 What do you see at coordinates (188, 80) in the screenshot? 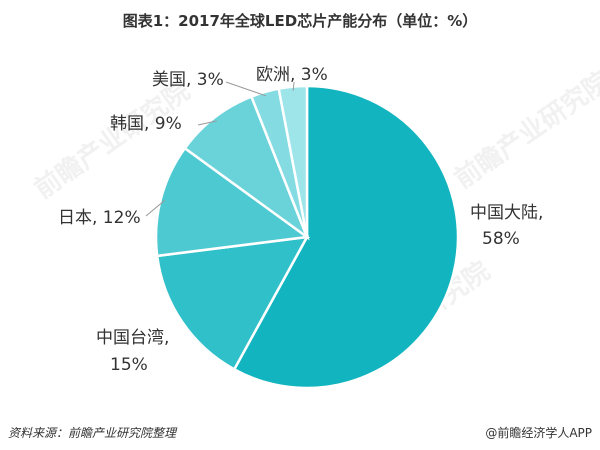
I see `slice-label-usa: 美国, 3%` at bounding box center [188, 80].